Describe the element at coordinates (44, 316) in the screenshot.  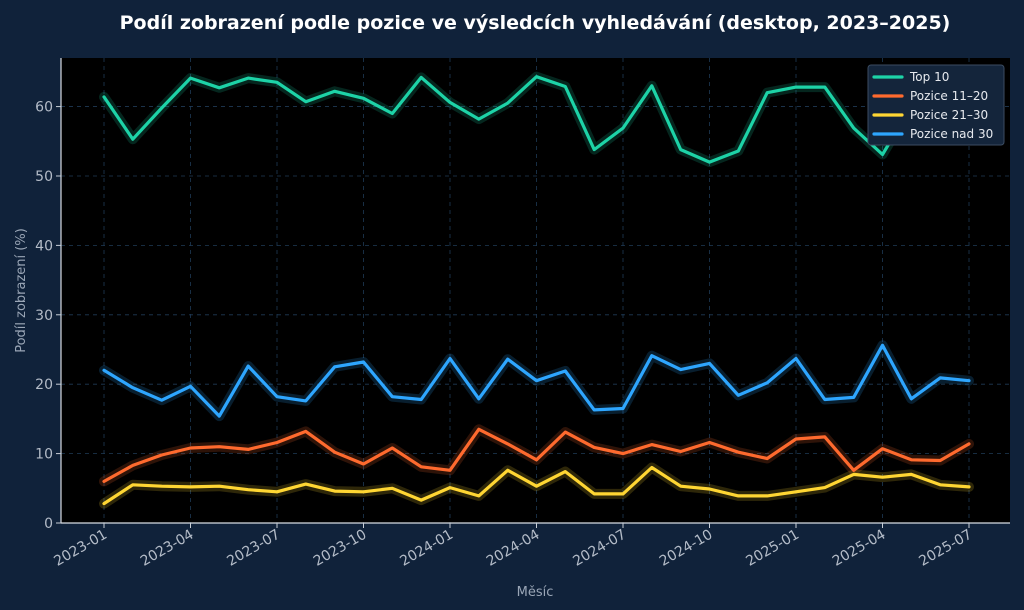
I see `y-tick-label: 30` at that location.